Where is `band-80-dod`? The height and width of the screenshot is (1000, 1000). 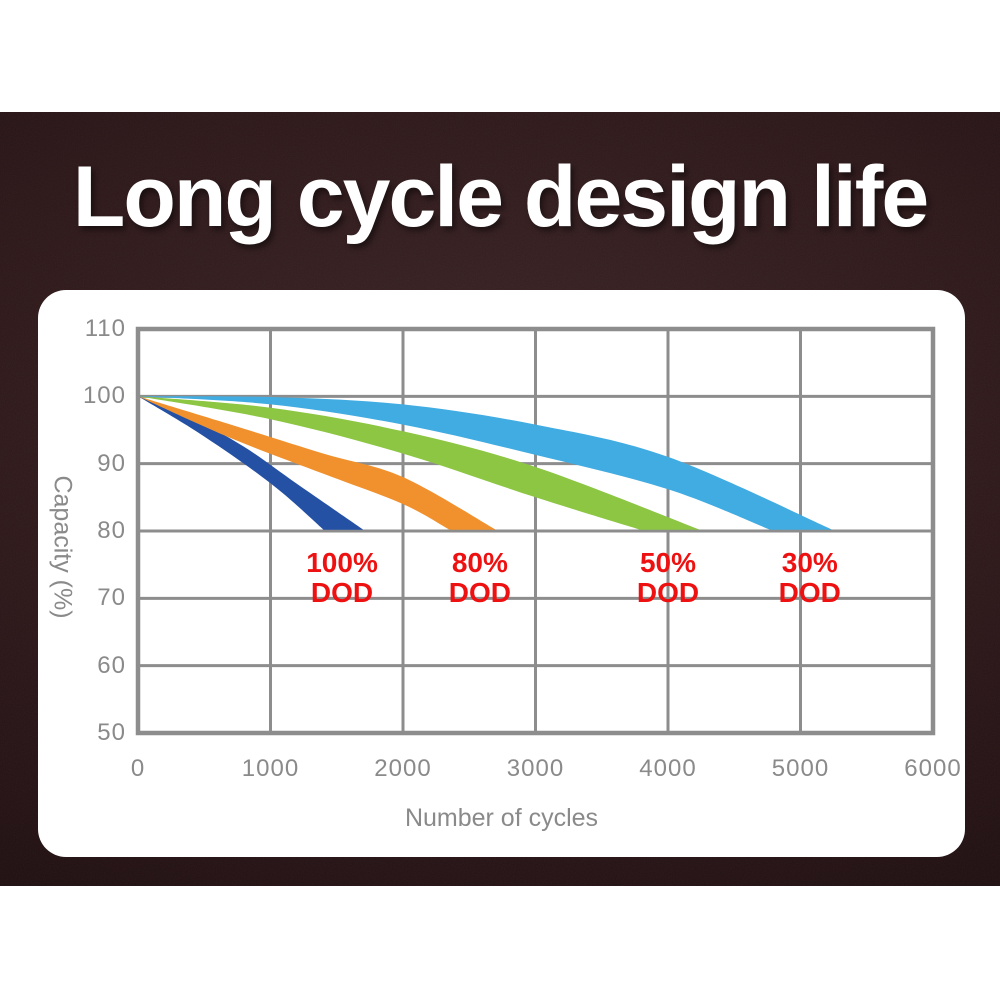 band-80-dod is located at coordinates (317, 463).